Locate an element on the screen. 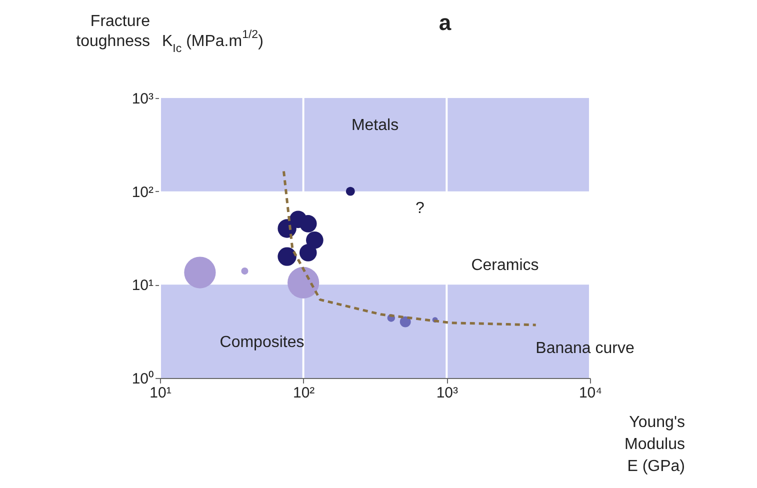  annotation: ? is located at coordinates (420, 208).